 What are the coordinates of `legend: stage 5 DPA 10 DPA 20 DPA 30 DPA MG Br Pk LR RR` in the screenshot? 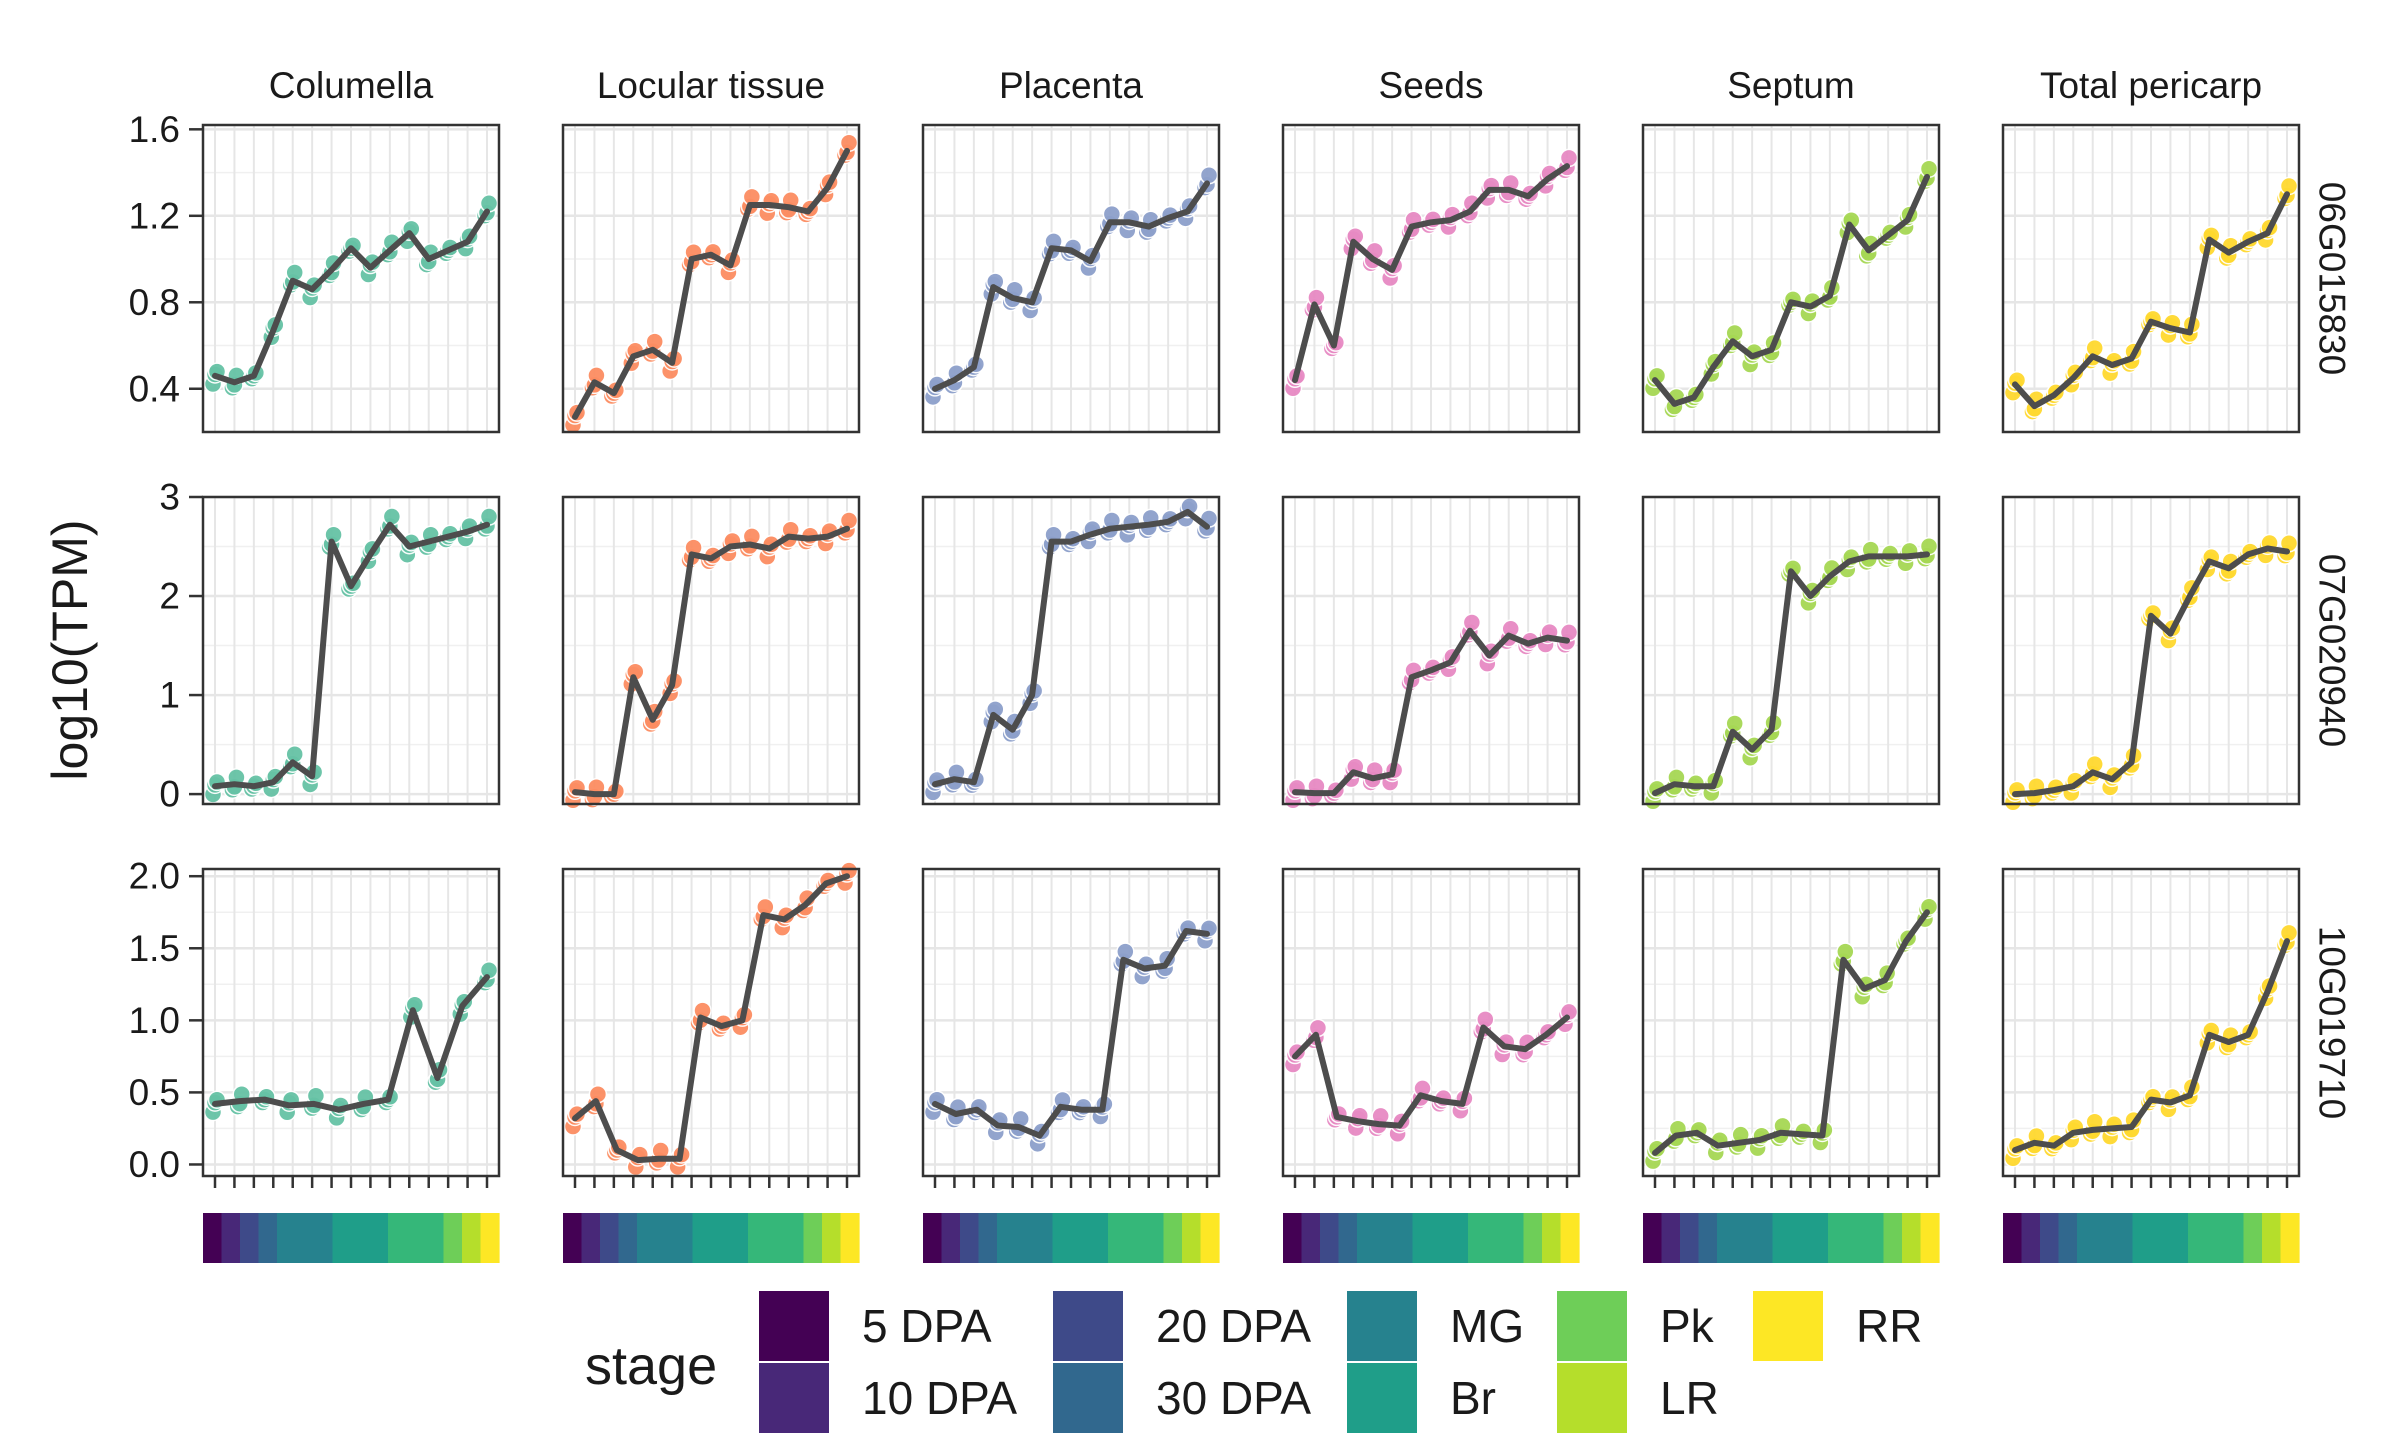 It's located at (1253, 1362).